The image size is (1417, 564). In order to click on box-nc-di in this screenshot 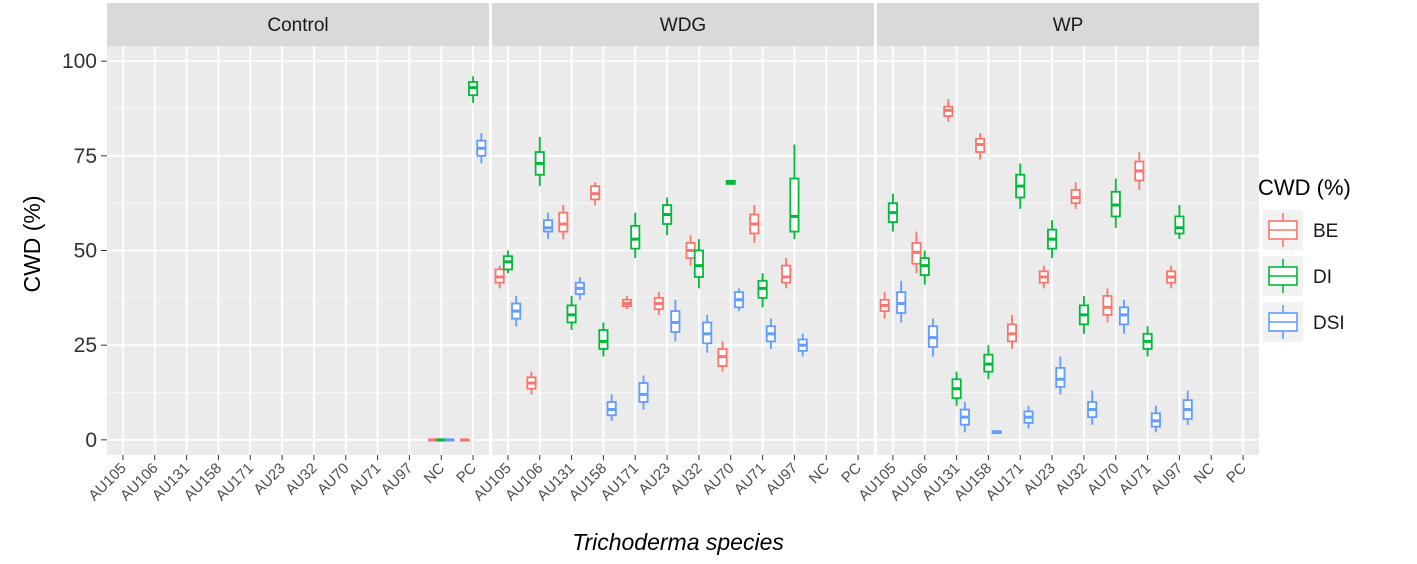, I will do `click(441, 440)`.